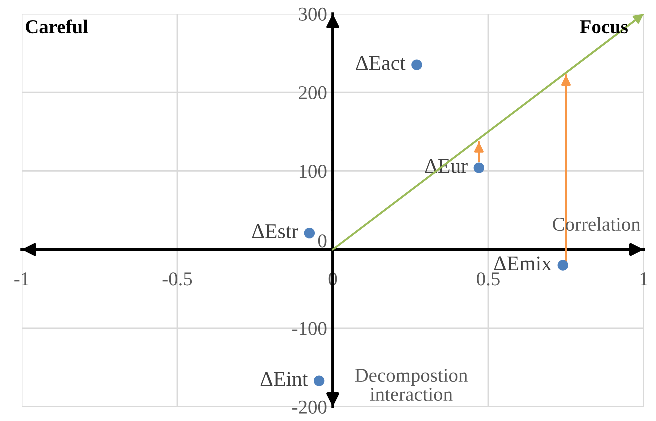  Describe the element at coordinates (488, 279) in the screenshot. I see `x-tick-label: 0.5` at that location.